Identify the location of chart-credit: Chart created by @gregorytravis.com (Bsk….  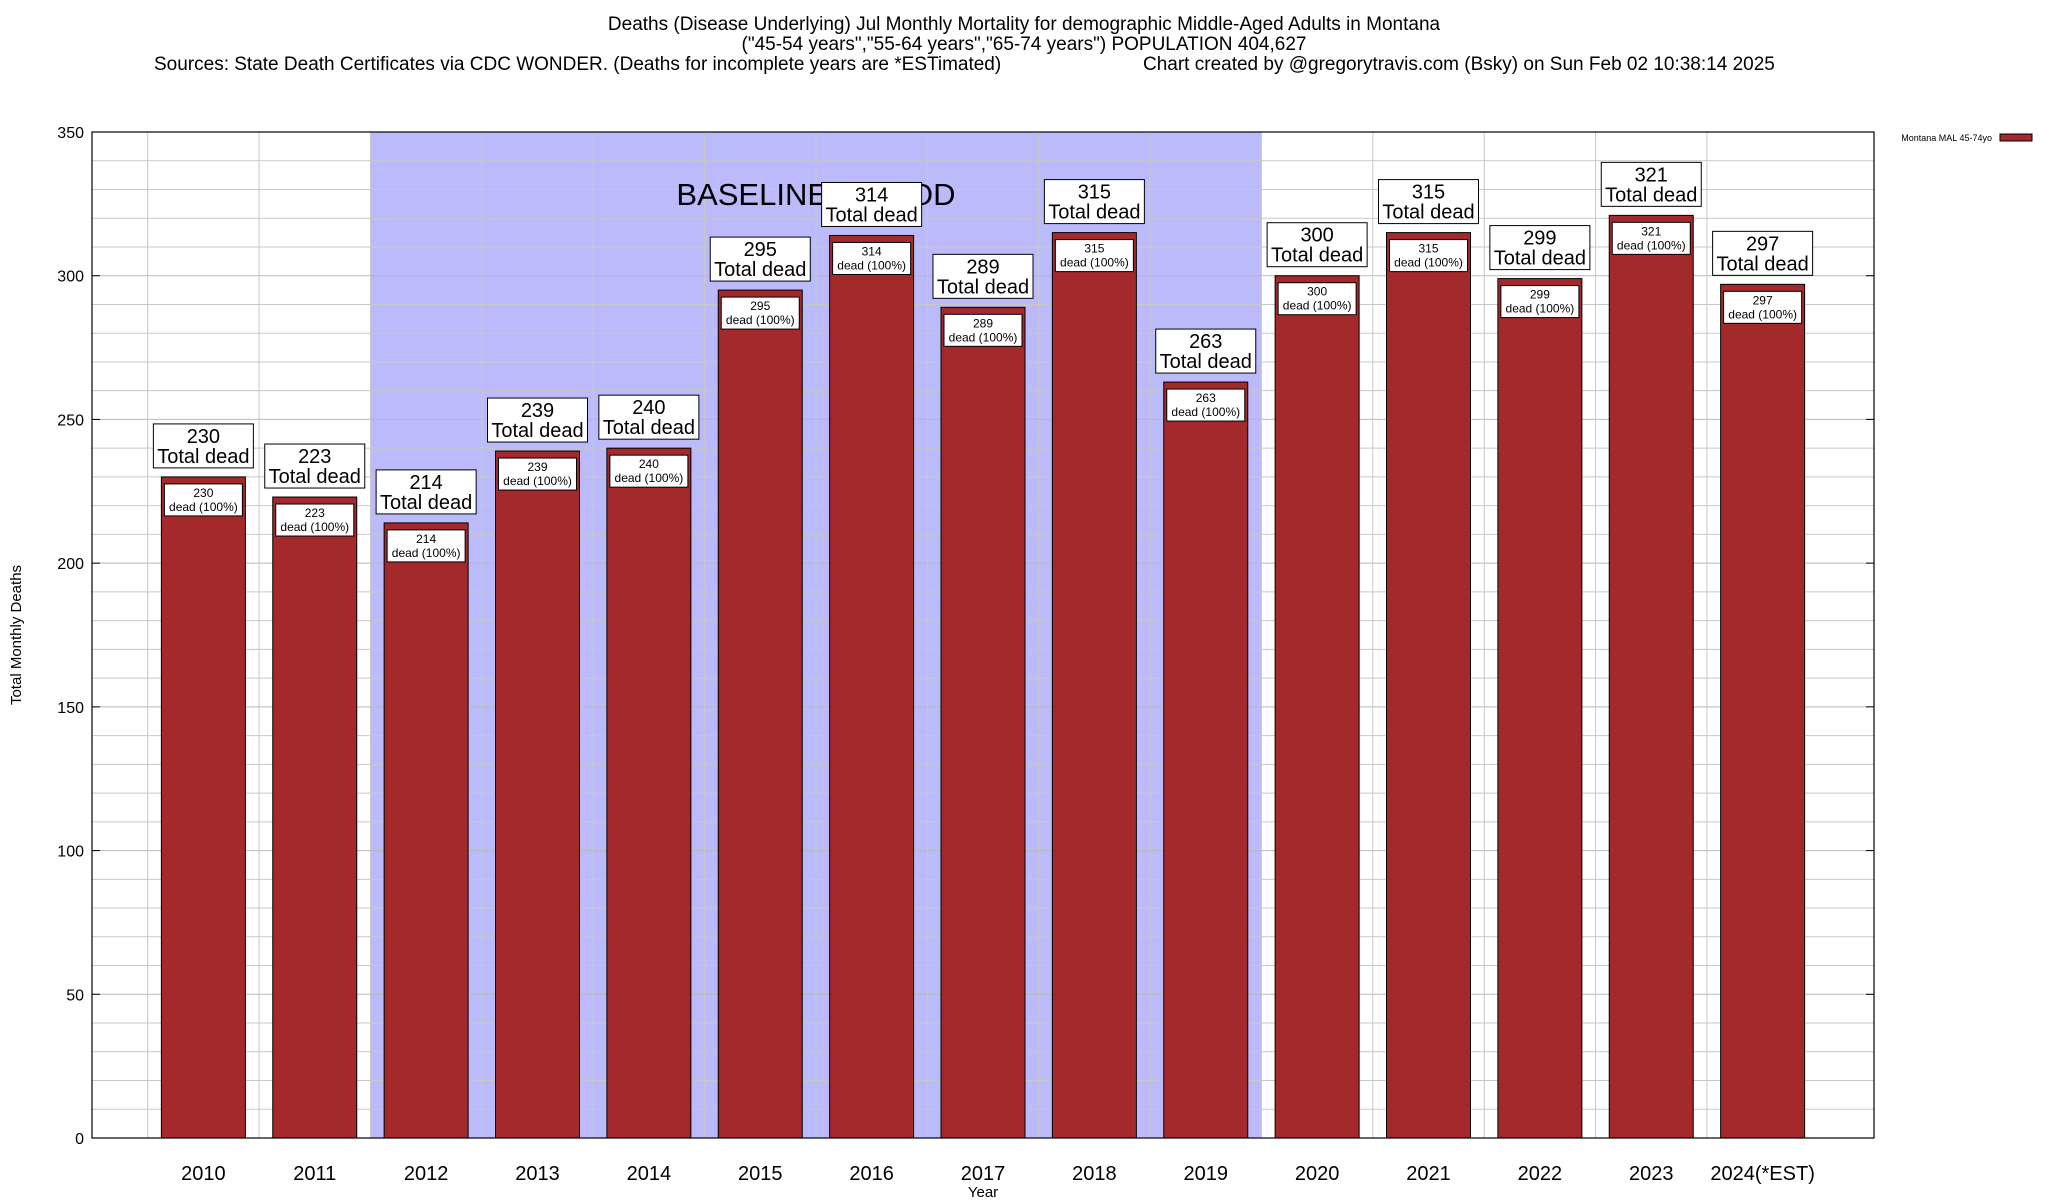
(1459, 64).